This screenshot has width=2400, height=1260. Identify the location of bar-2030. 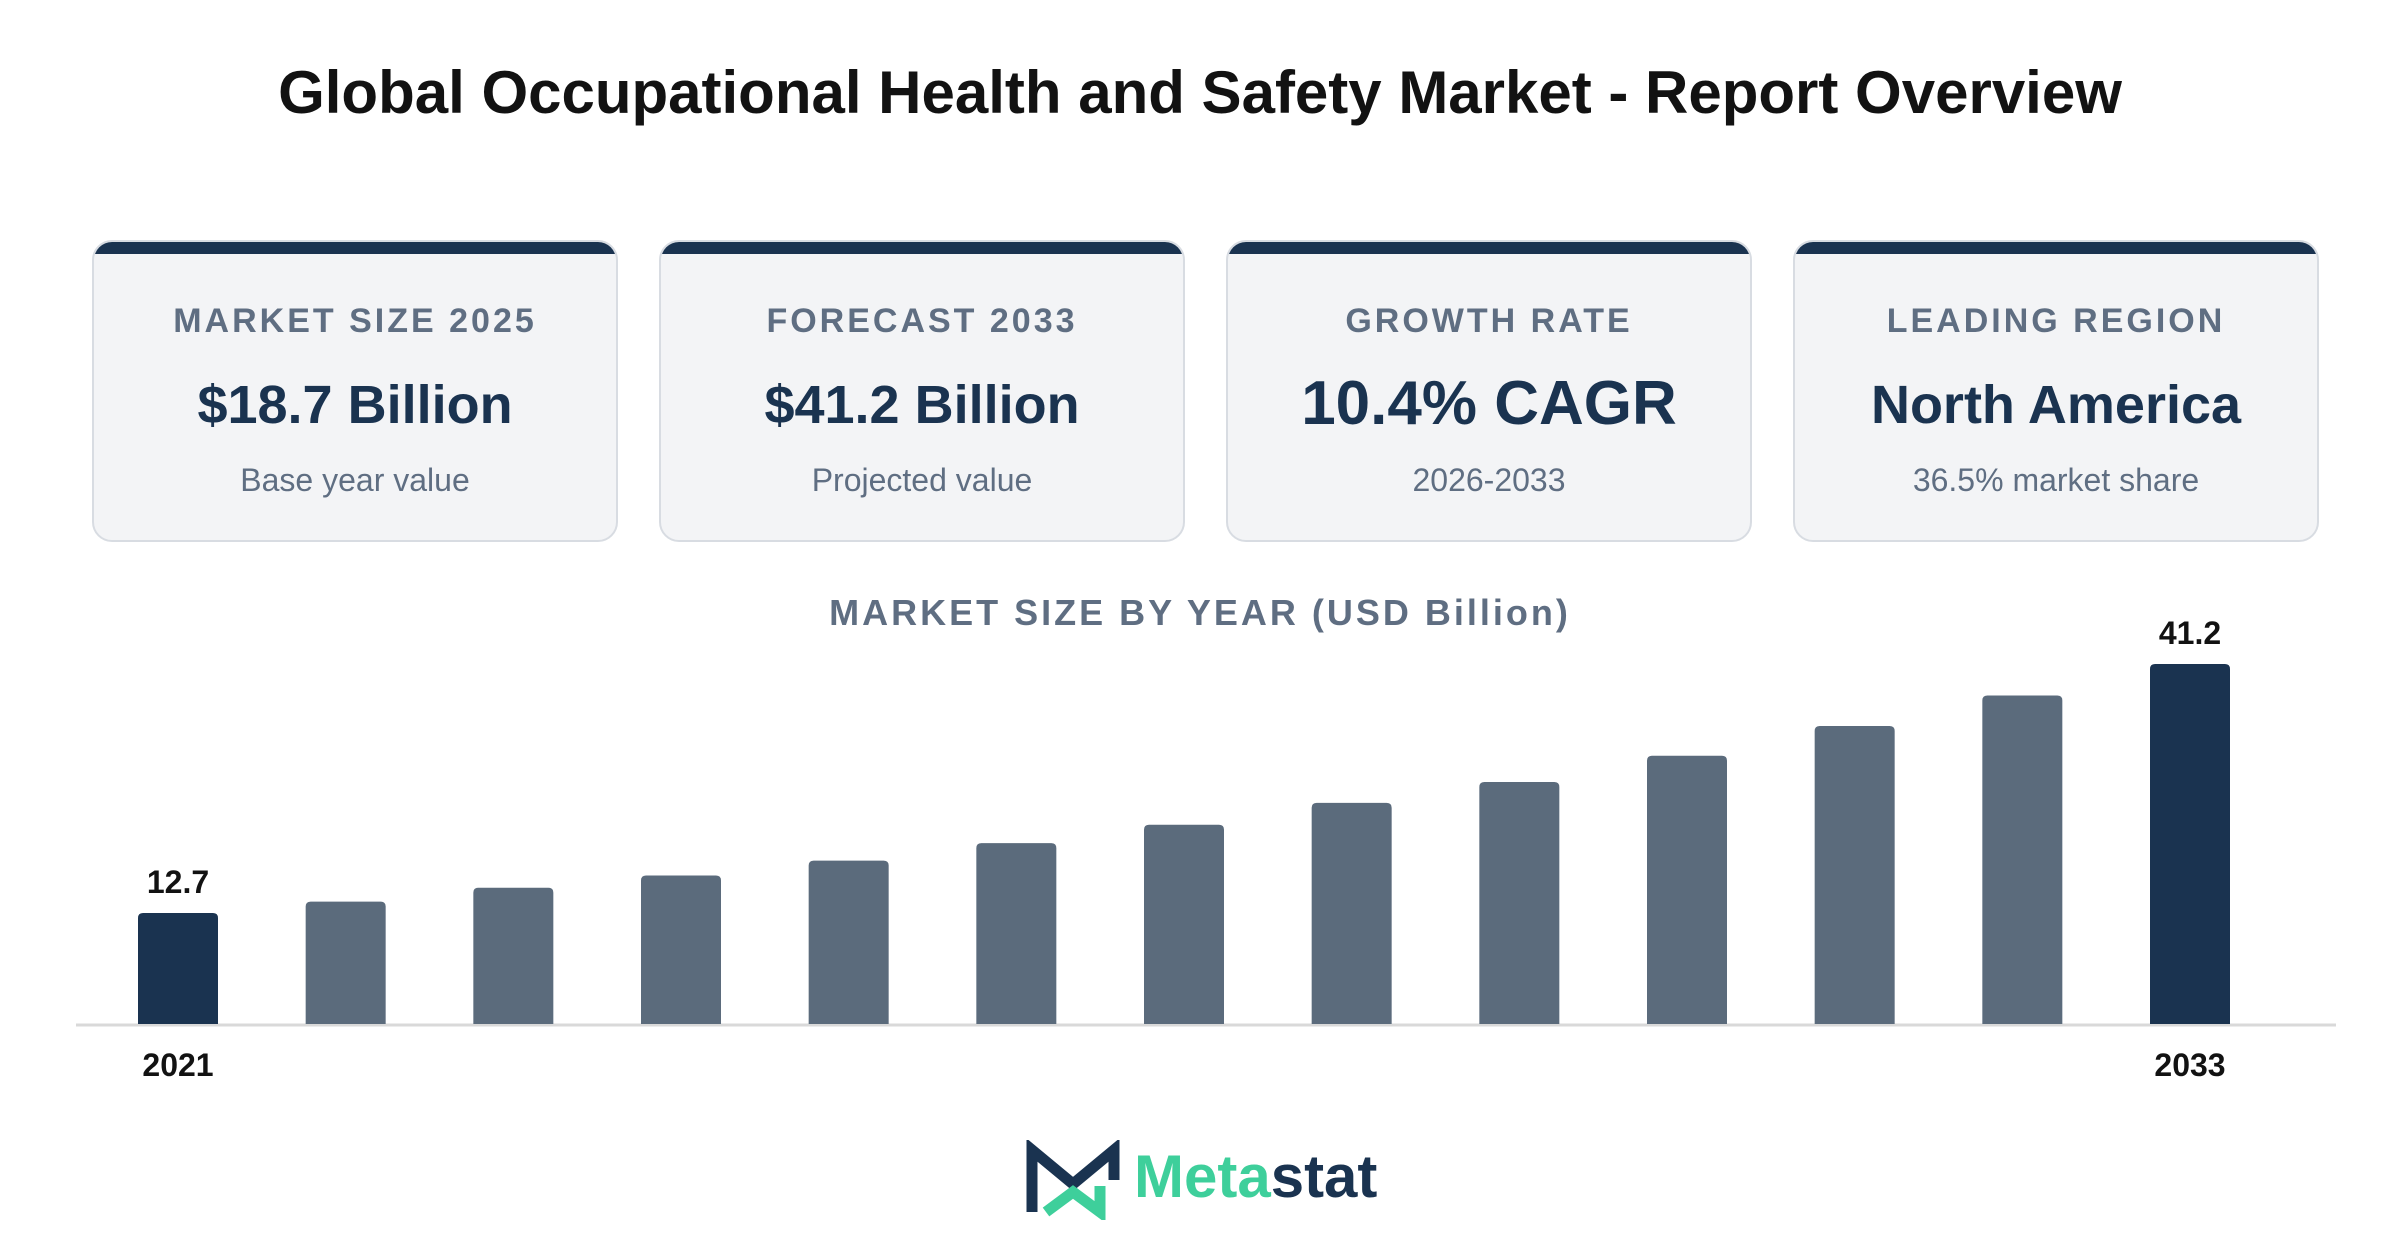
(1687, 889).